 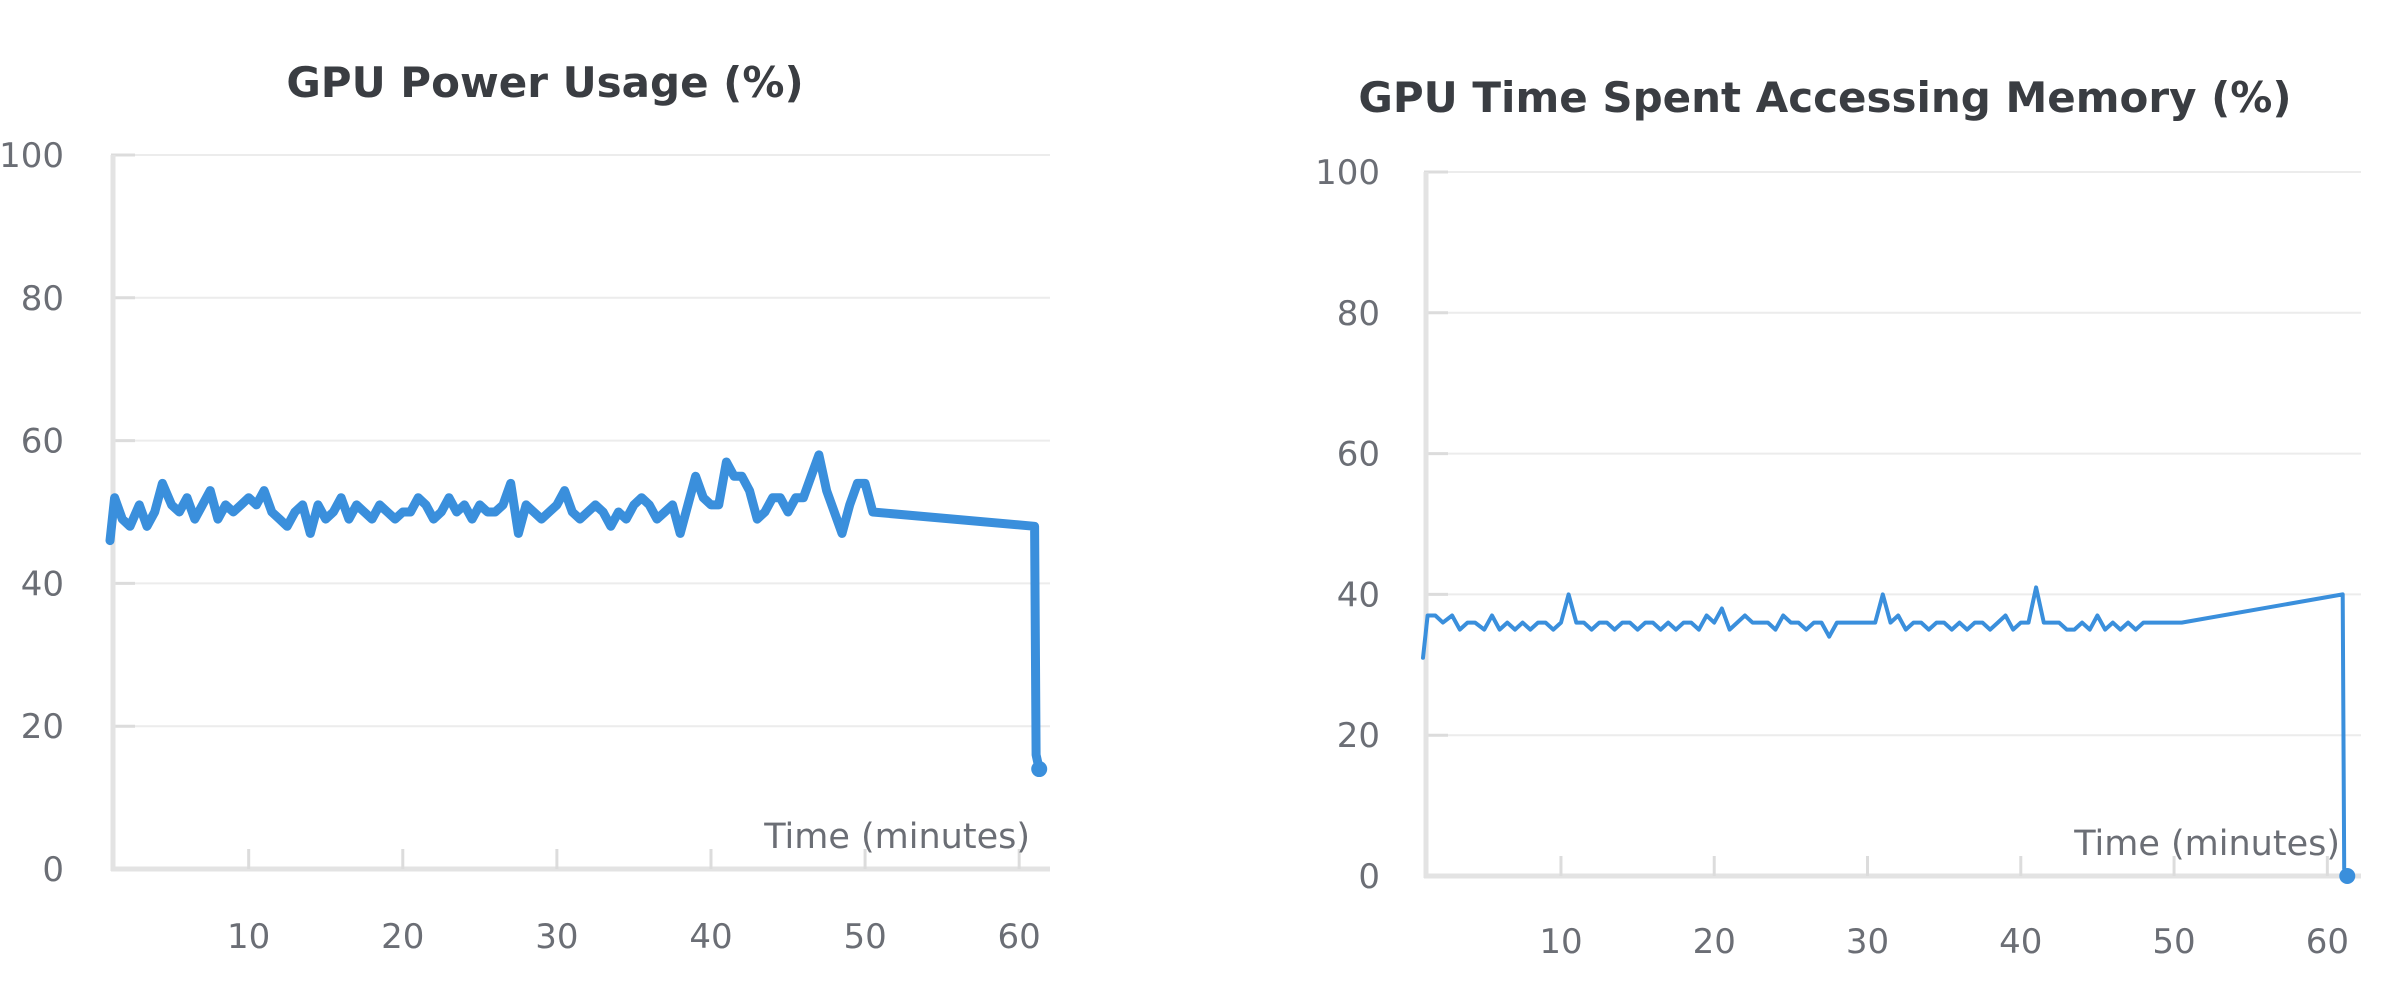 I want to click on chart-title: GPU Power Usage (%), so click(x=544, y=82).